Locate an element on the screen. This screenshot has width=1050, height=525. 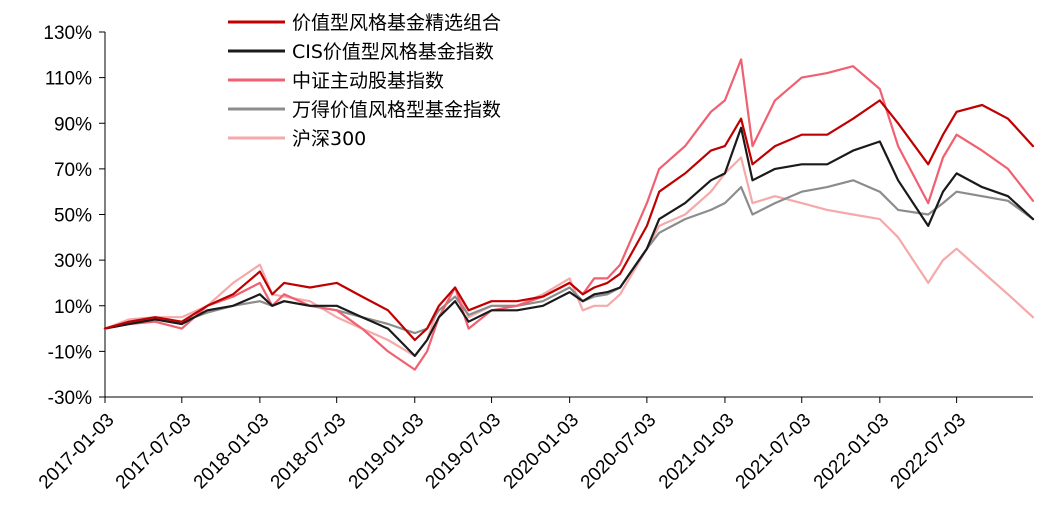
x-tick-label: 2018-01-03 is located at coordinates (232, 452).